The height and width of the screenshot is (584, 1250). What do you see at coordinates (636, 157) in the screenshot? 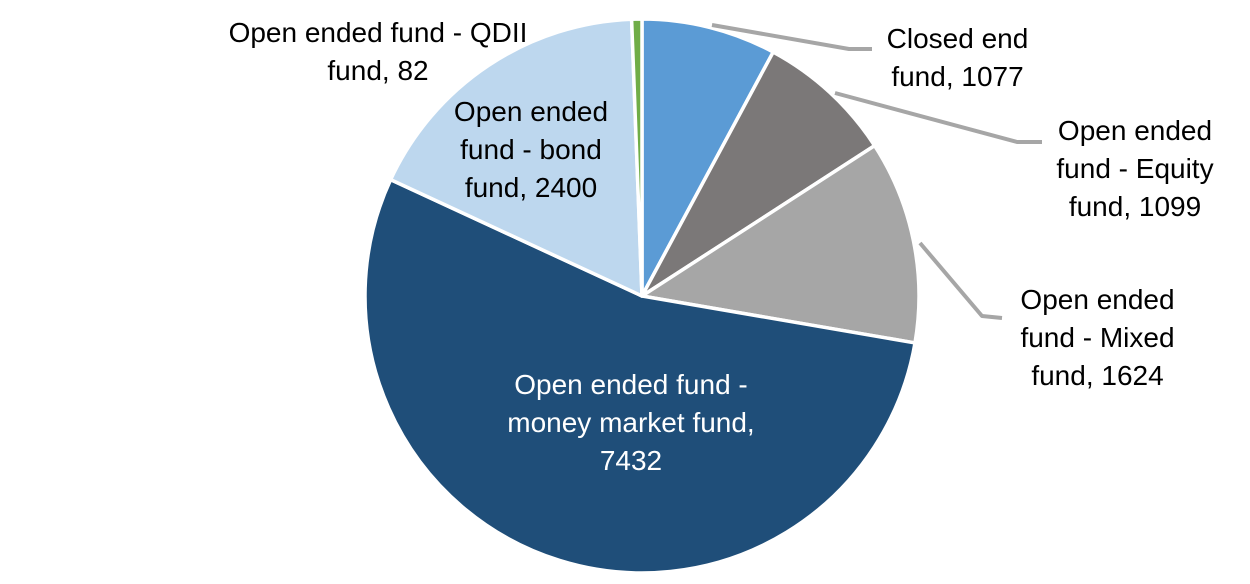
I see `pie-slice-open-ended-fund-qdii-fund` at bounding box center [636, 157].